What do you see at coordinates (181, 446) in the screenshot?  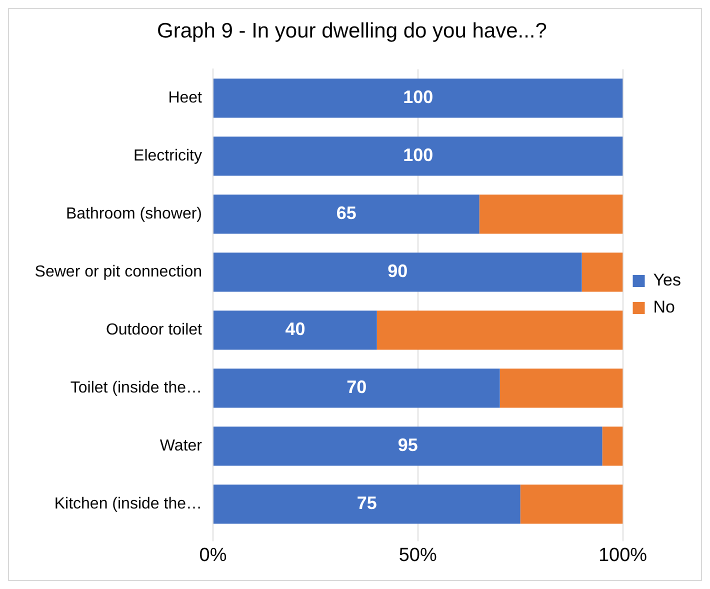 I see `y-tick-label: Water` at bounding box center [181, 446].